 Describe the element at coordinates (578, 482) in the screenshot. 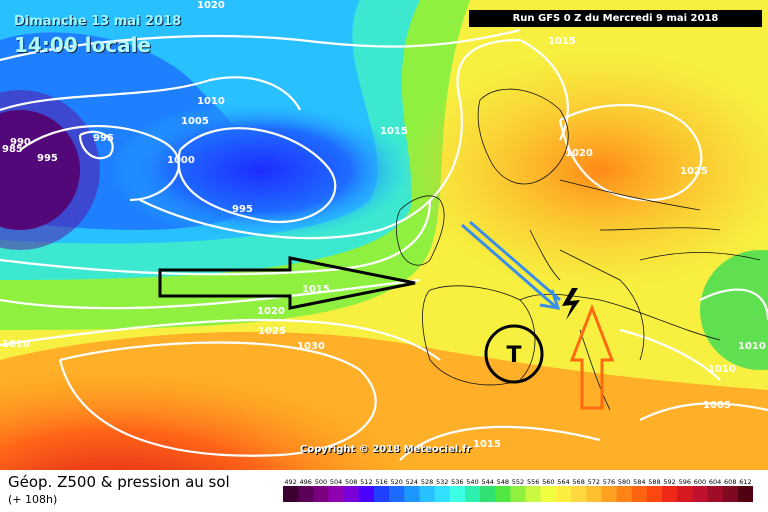

I see `scale-label: 568` at that location.